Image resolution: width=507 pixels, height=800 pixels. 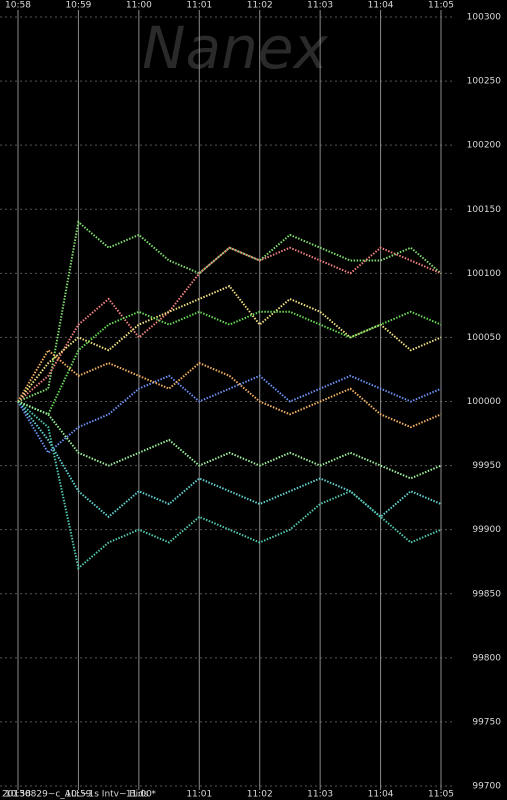 I want to click on y-tick-label: 100150, so click(x=484, y=210).